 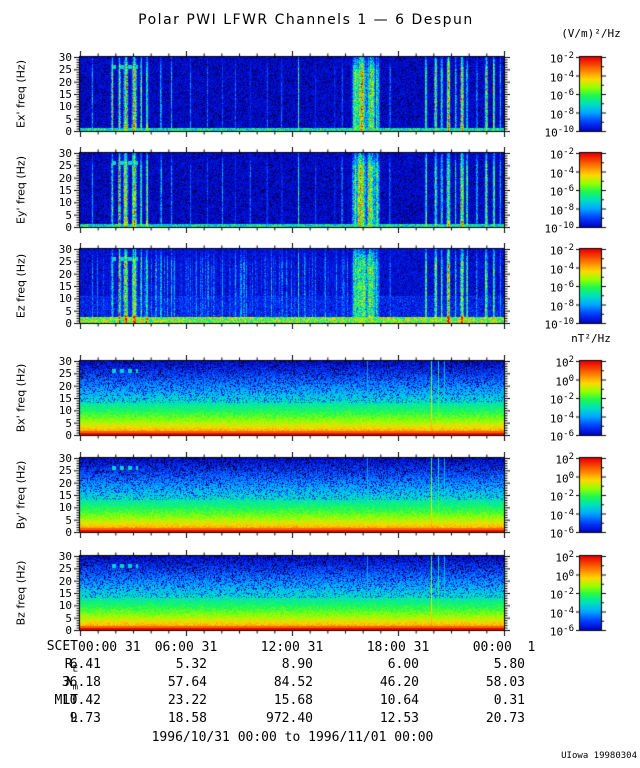 I want to click on orbit-value: 10.42, so click(x=81, y=700).